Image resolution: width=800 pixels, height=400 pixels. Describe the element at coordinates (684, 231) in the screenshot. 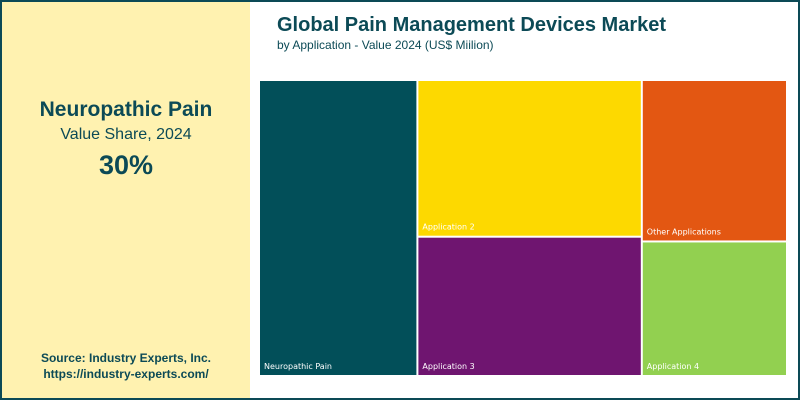

I see `treemap-tile-label: Other Applications` at that location.